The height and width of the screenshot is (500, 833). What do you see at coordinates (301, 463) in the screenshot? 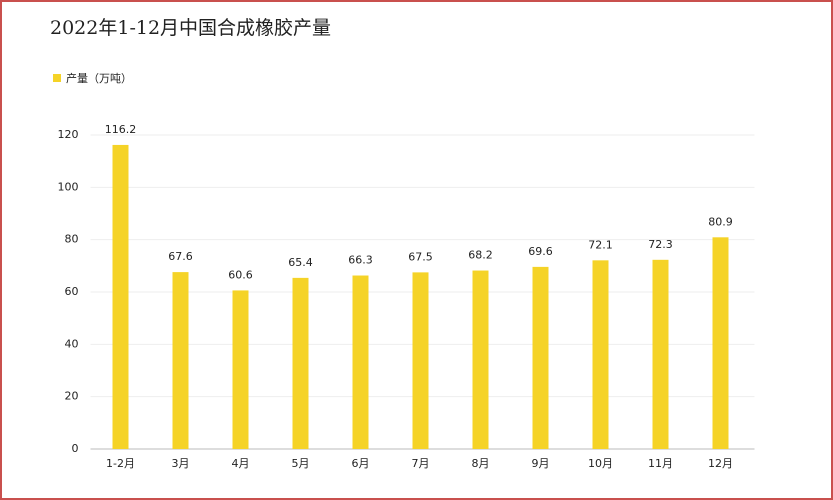
I see `x-tick-label: 5月` at bounding box center [301, 463].